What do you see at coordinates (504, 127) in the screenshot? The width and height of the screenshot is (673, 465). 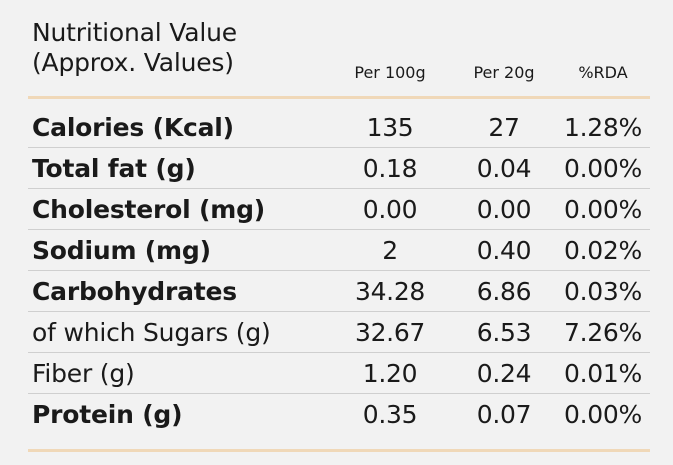 I see `row-value-per-20g: 27` at bounding box center [504, 127].